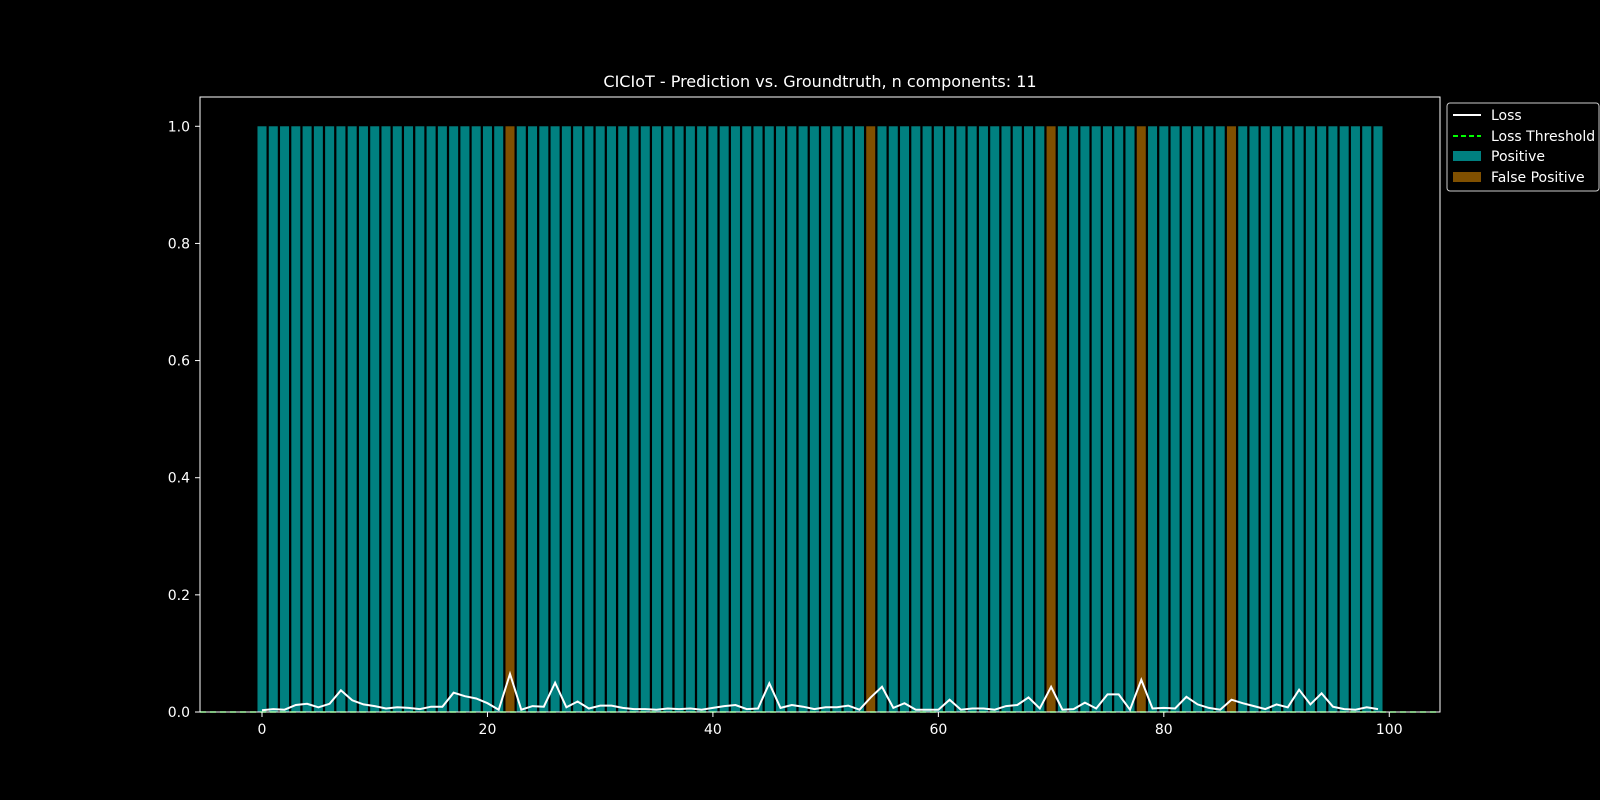 Image resolution: width=1600 pixels, height=800 pixels. I want to click on y-tick-label: 0.8, so click(179, 244).